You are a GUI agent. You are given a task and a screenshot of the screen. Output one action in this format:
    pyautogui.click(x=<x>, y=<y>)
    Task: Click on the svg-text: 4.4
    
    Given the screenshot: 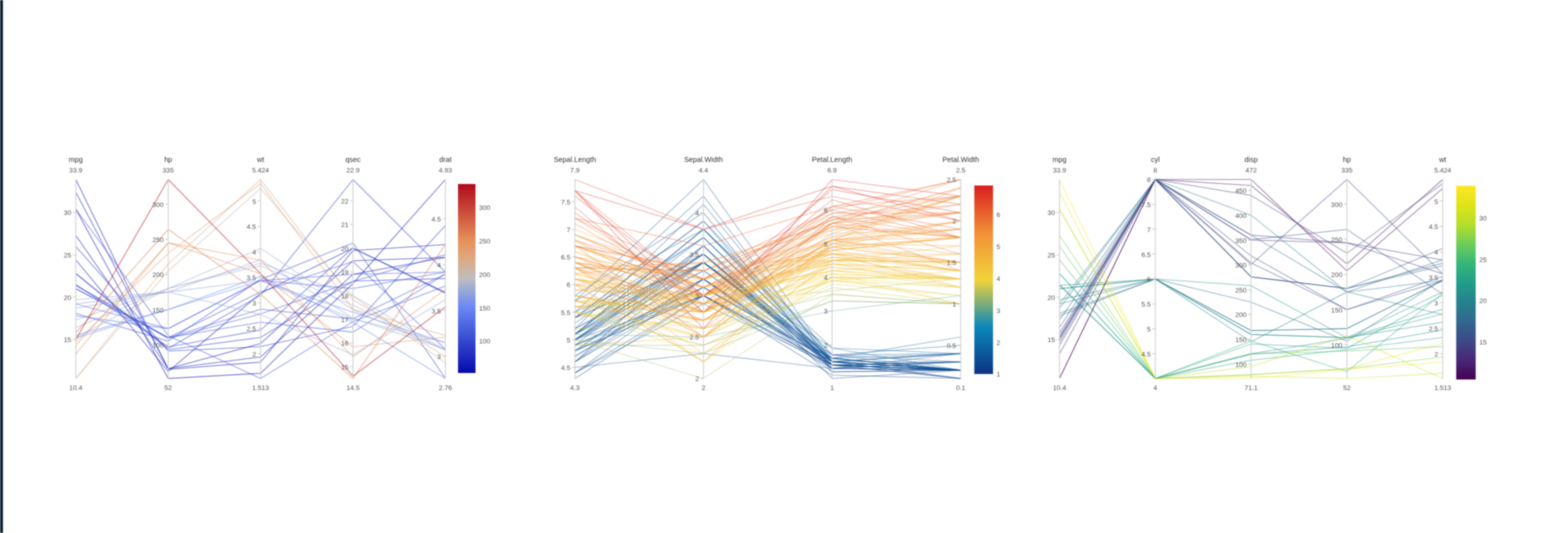 What is the action you would take?
    pyautogui.click(x=704, y=171)
    